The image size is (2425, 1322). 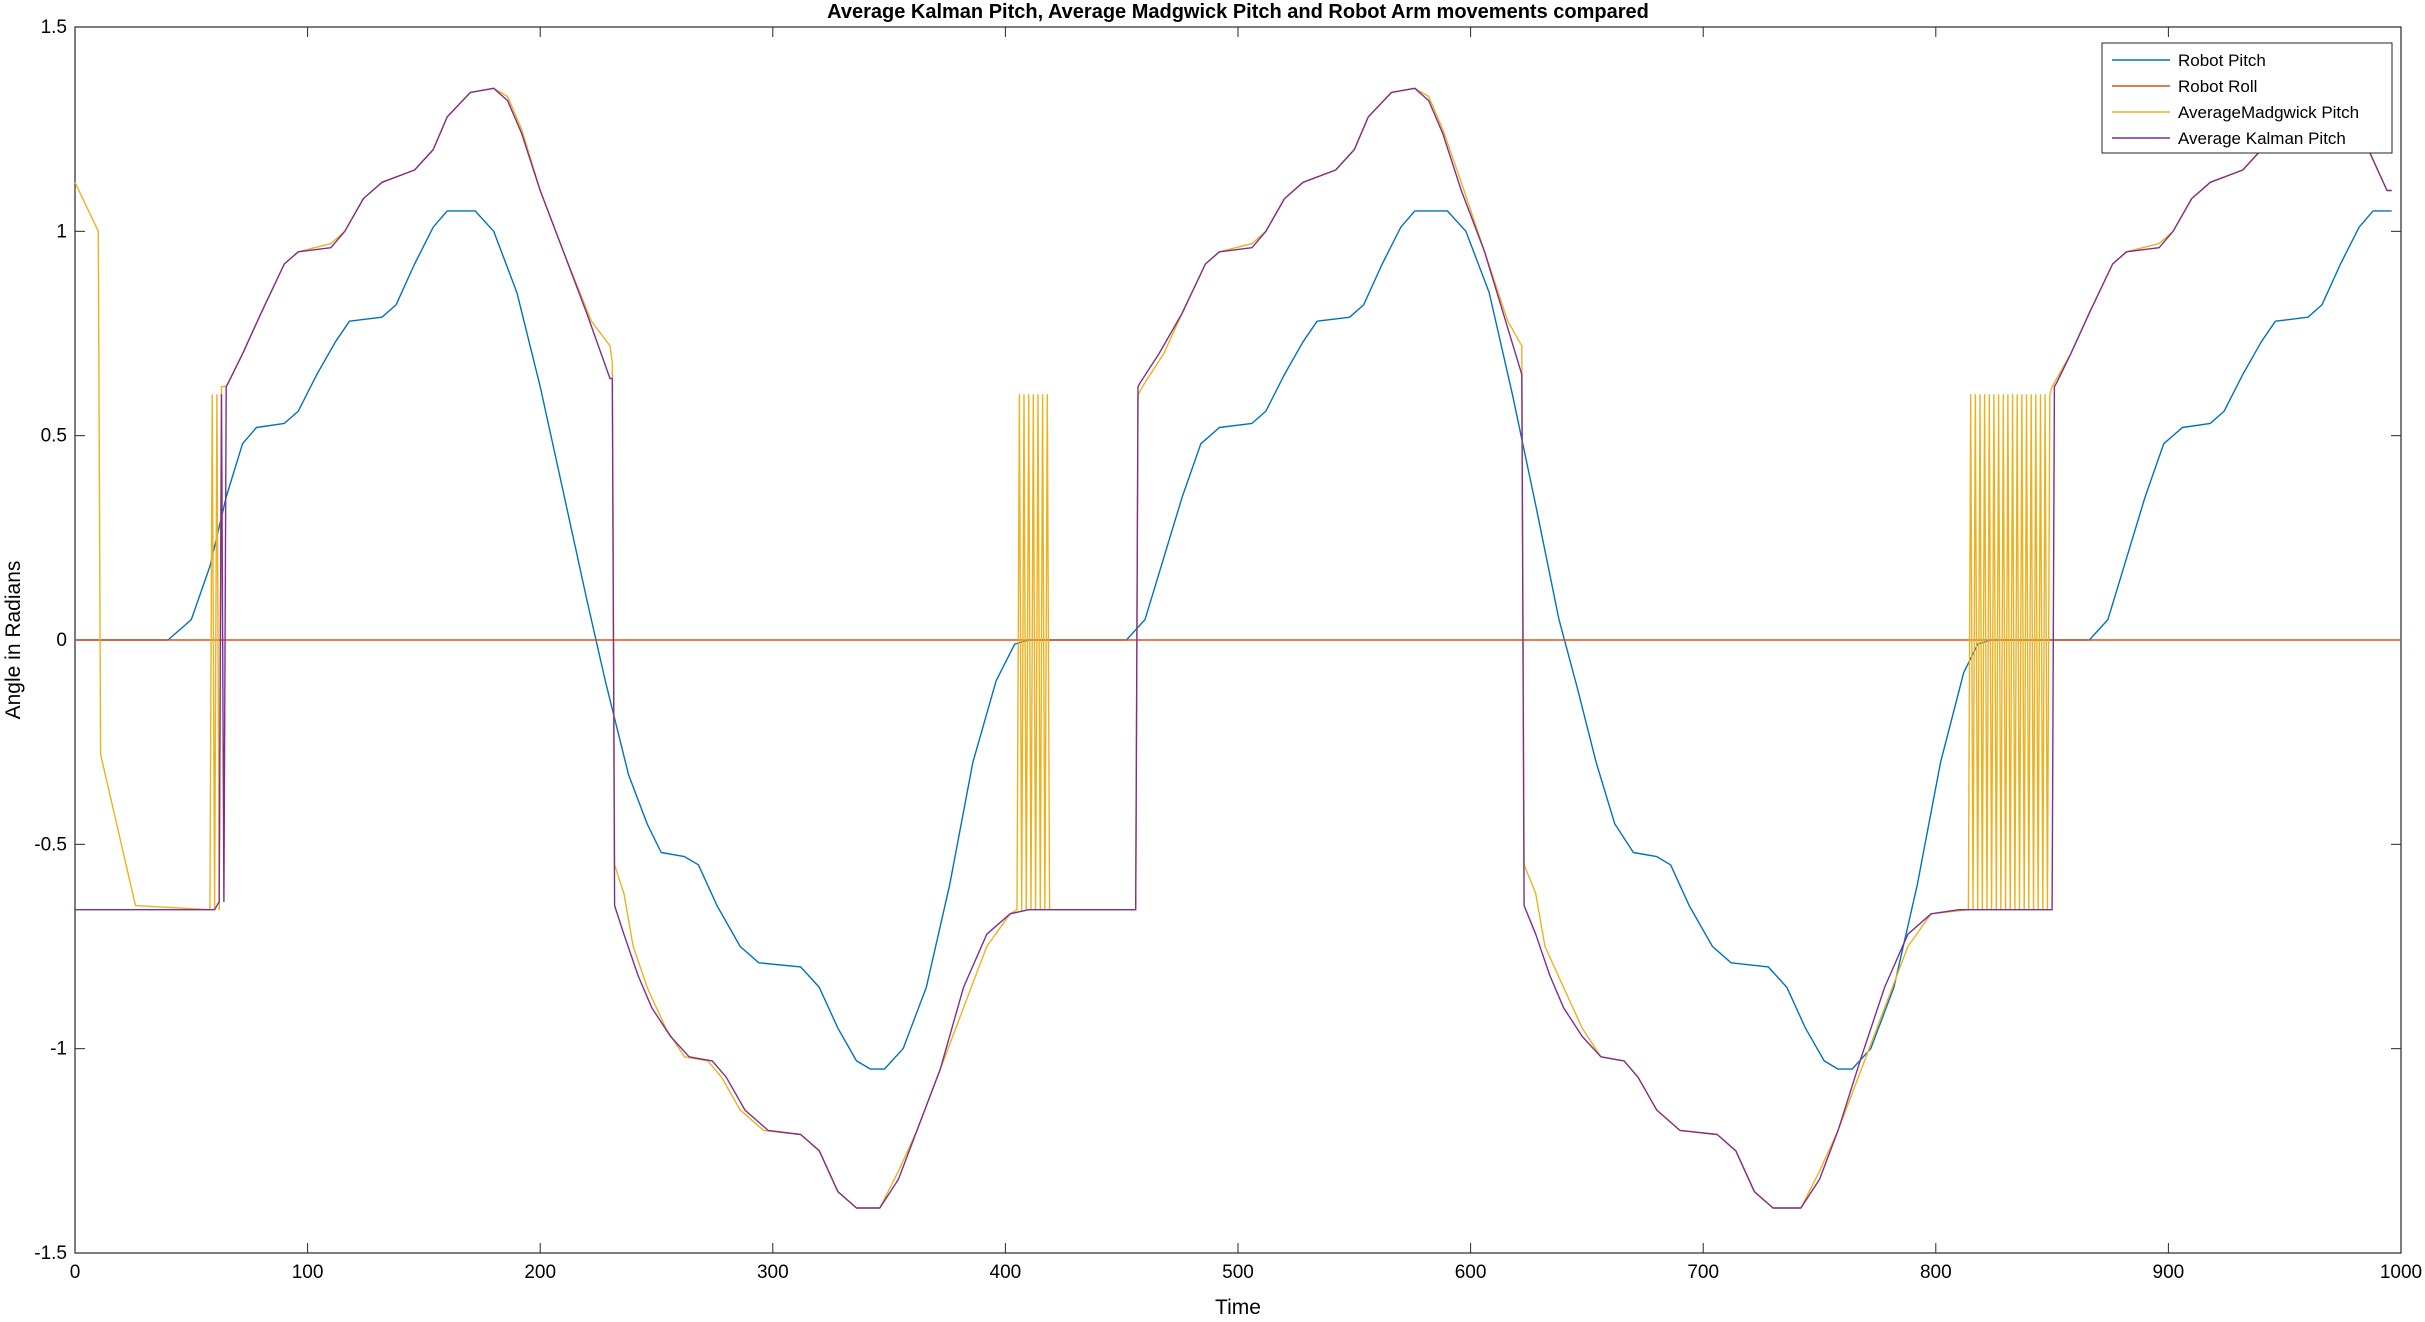 What do you see at coordinates (540, 1272) in the screenshot?
I see `x-tick-label: 200` at bounding box center [540, 1272].